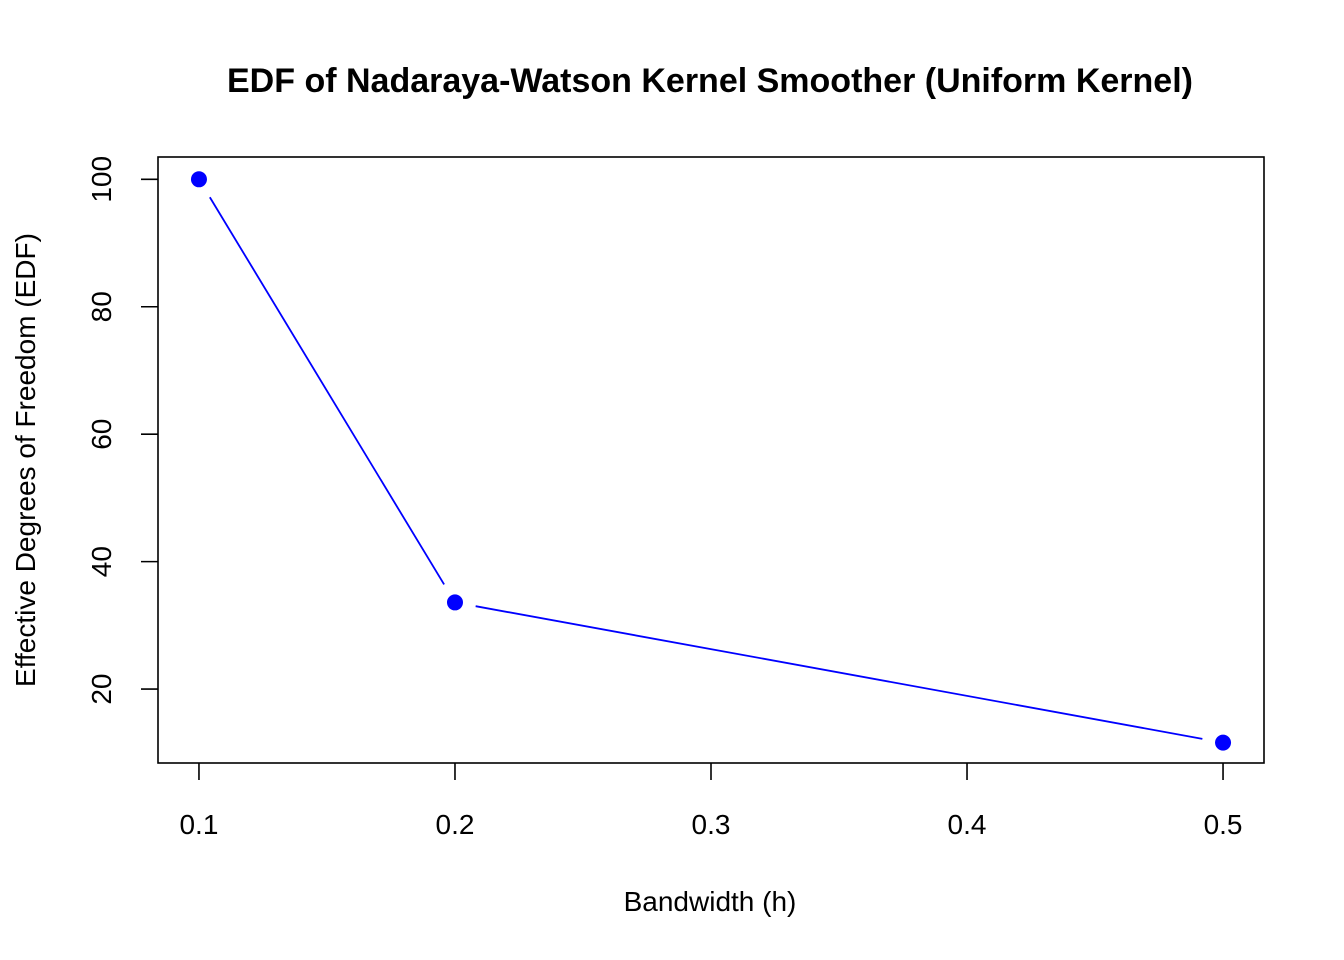  Describe the element at coordinates (101, 434) in the screenshot. I see `y-tick-label: 60` at that location.